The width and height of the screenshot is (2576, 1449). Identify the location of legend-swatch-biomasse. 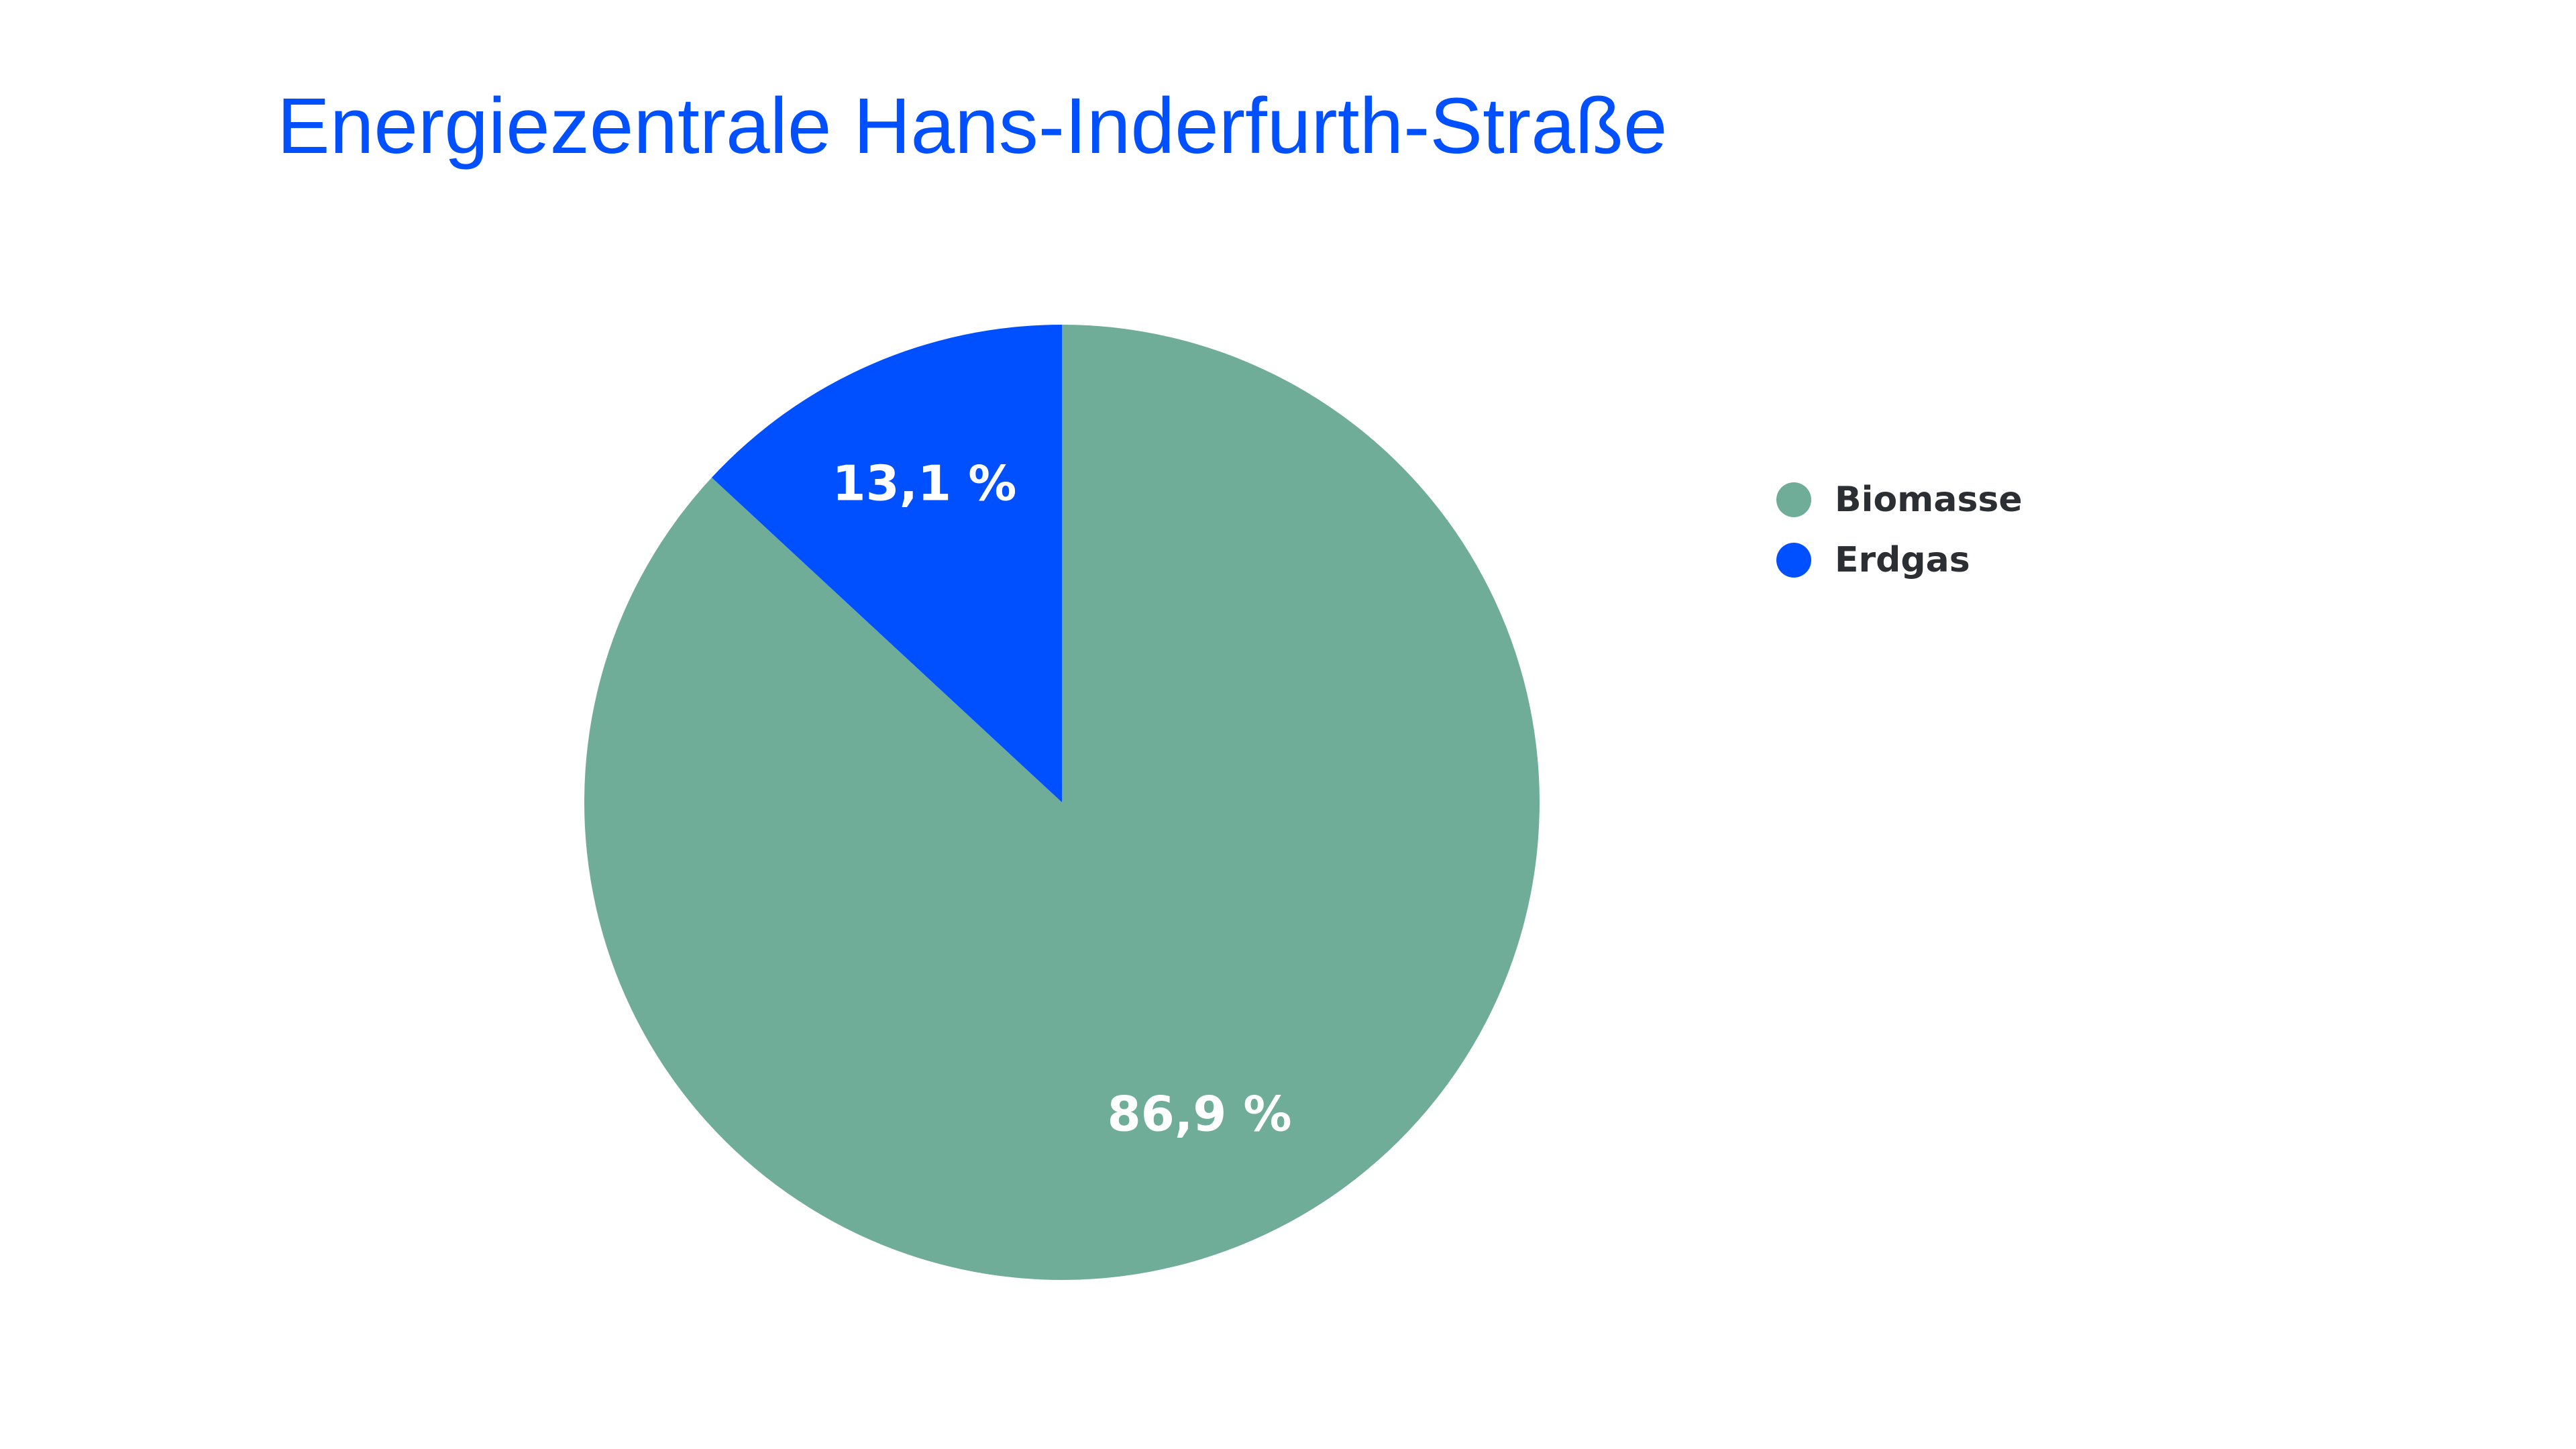
(1793, 499).